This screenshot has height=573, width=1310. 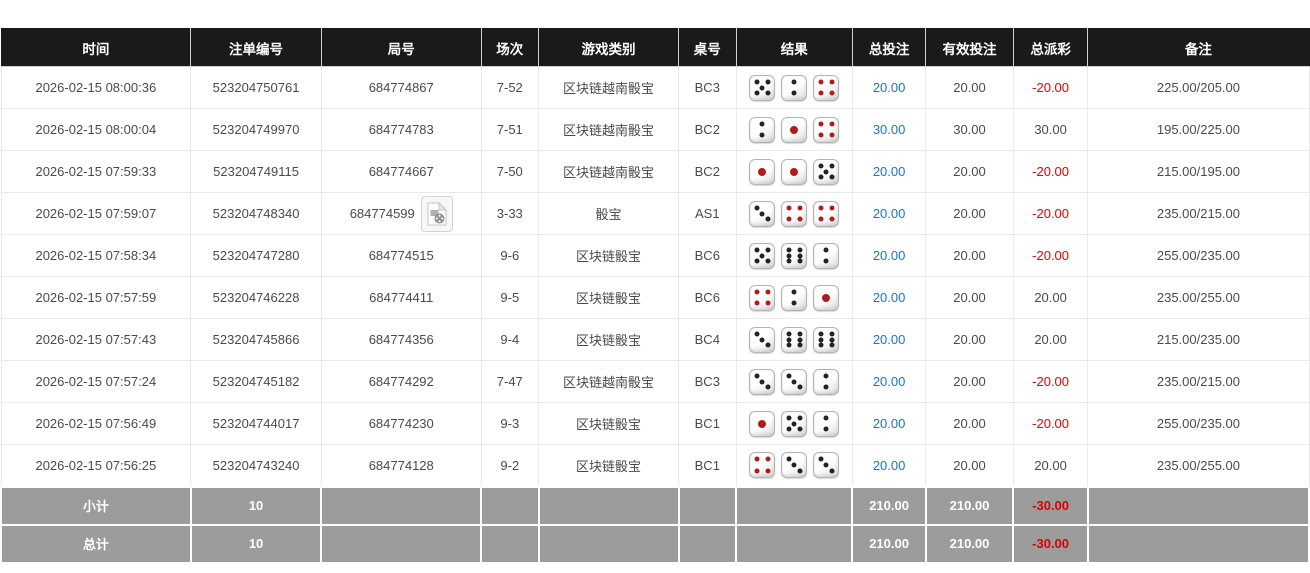 What do you see at coordinates (401, 423) in the screenshot?
I see `cell-round-no: 684774230` at bounding box center [401, 423].